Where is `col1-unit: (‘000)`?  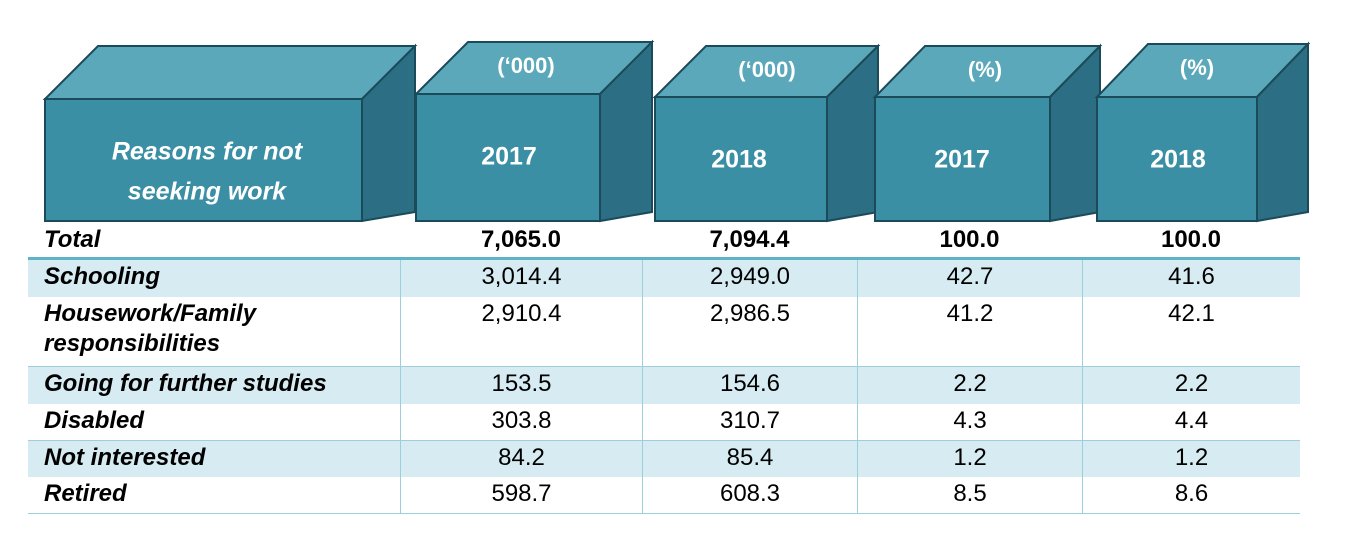 col1-unit: (‘000) is located at coordinates (525, 65).